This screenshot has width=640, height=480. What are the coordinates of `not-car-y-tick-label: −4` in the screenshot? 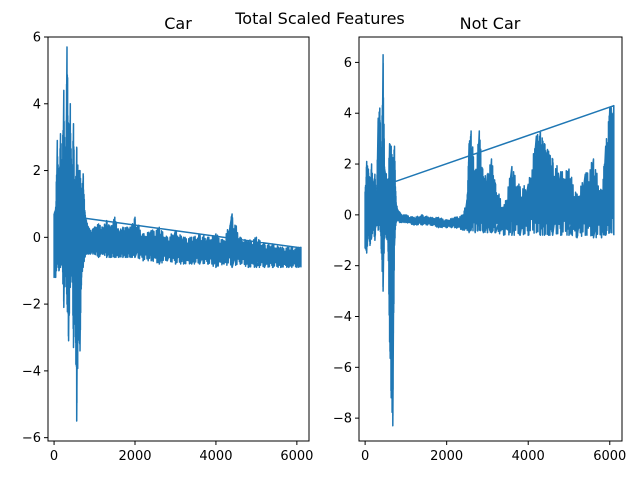 It's located at (342, 317).